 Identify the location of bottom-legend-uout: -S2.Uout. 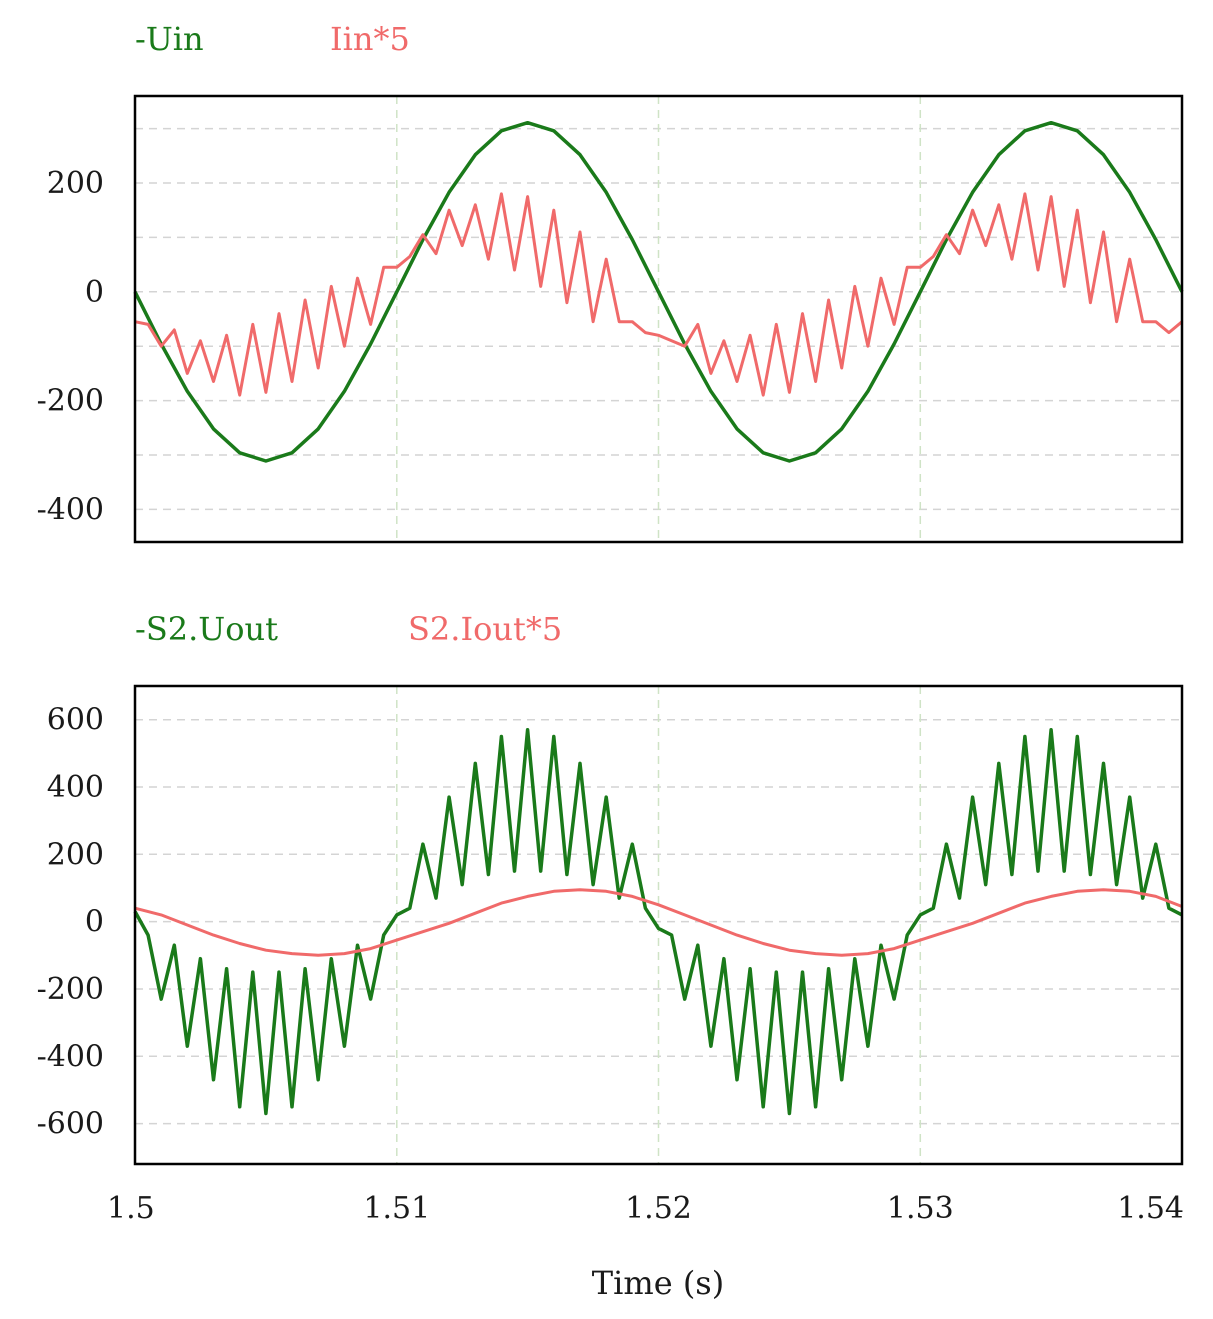
(206, 629).